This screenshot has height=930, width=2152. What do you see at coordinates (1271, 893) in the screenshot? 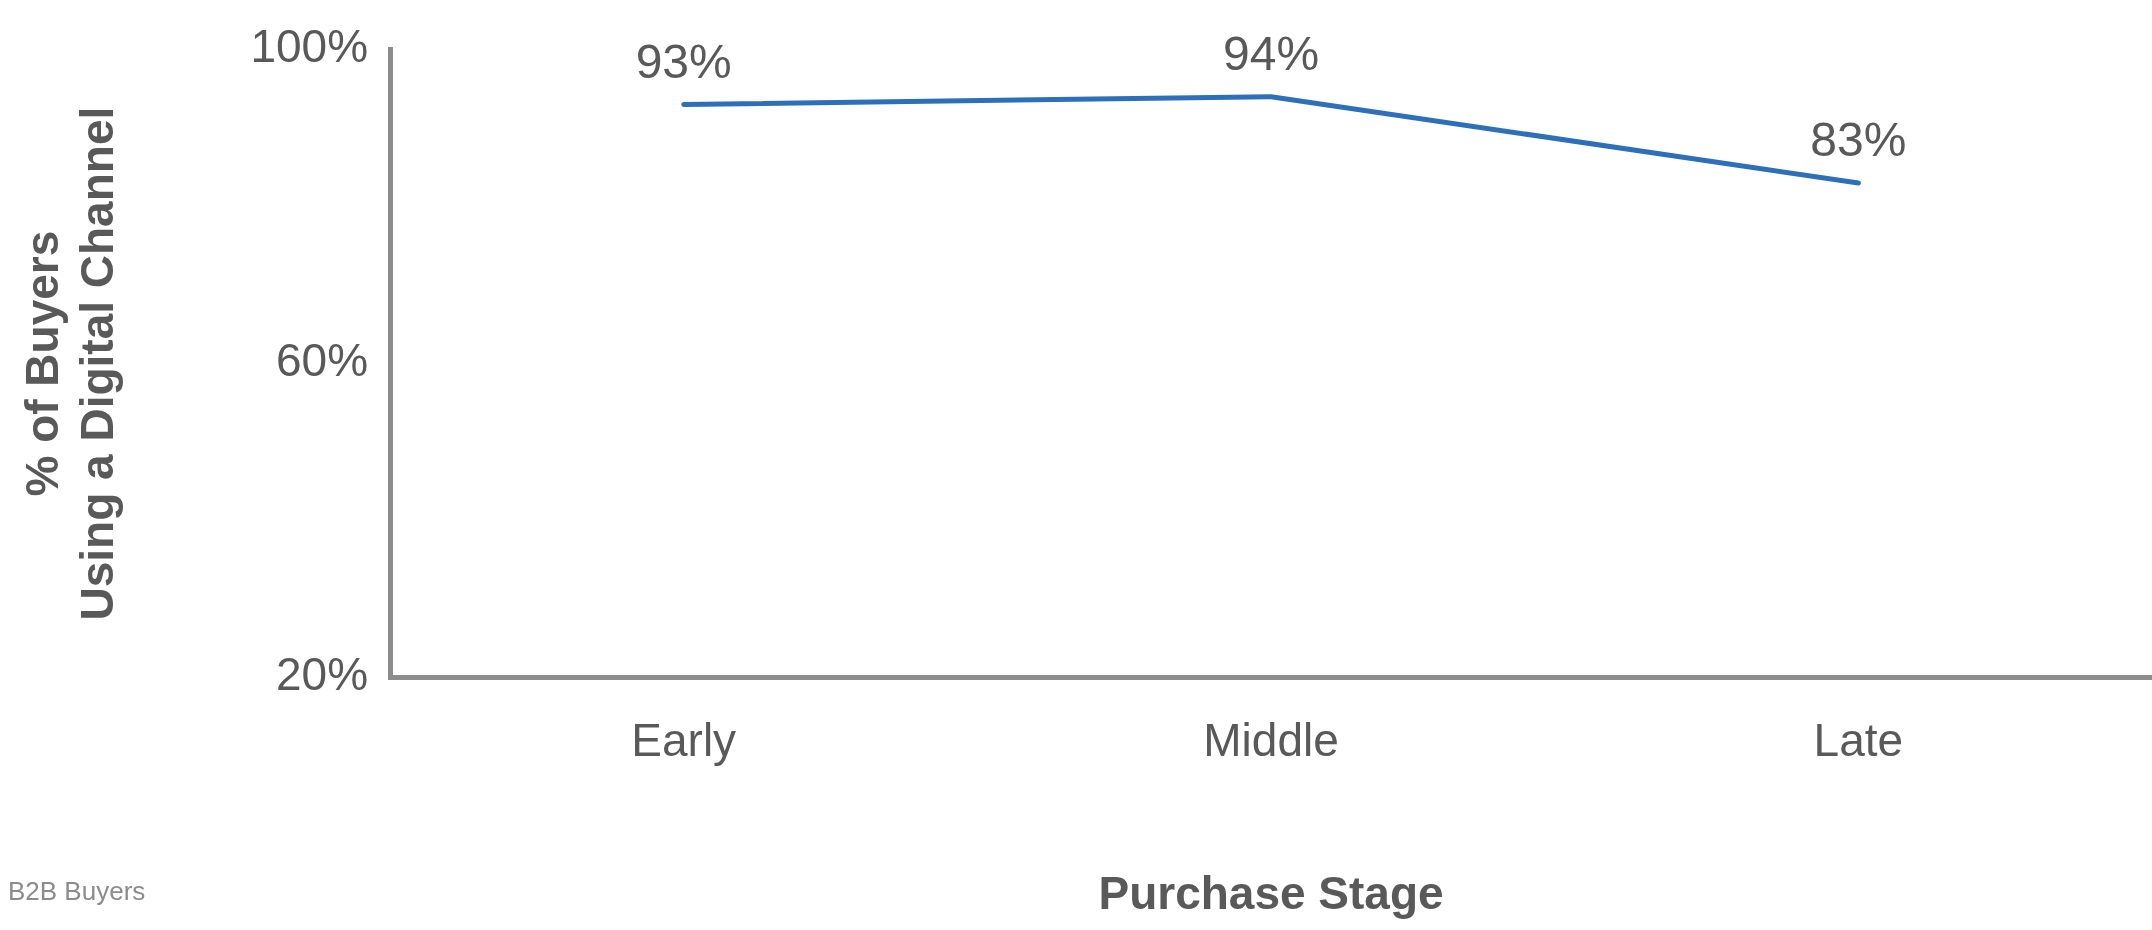
I see `x-axis-title: Purchase Stage` at bounding box center [1271, 893].